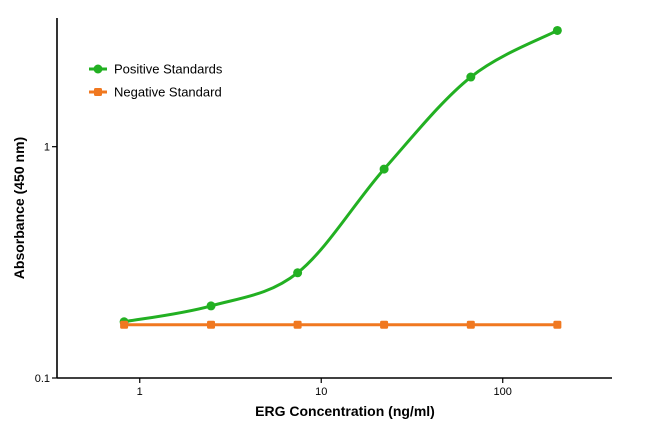 The height and width of the screenshot is (428, 650). What do you see at coordinates (98, 69) in the screenshot?
I see `legend-positive-standards-marker` at bounding box center [98, 69].